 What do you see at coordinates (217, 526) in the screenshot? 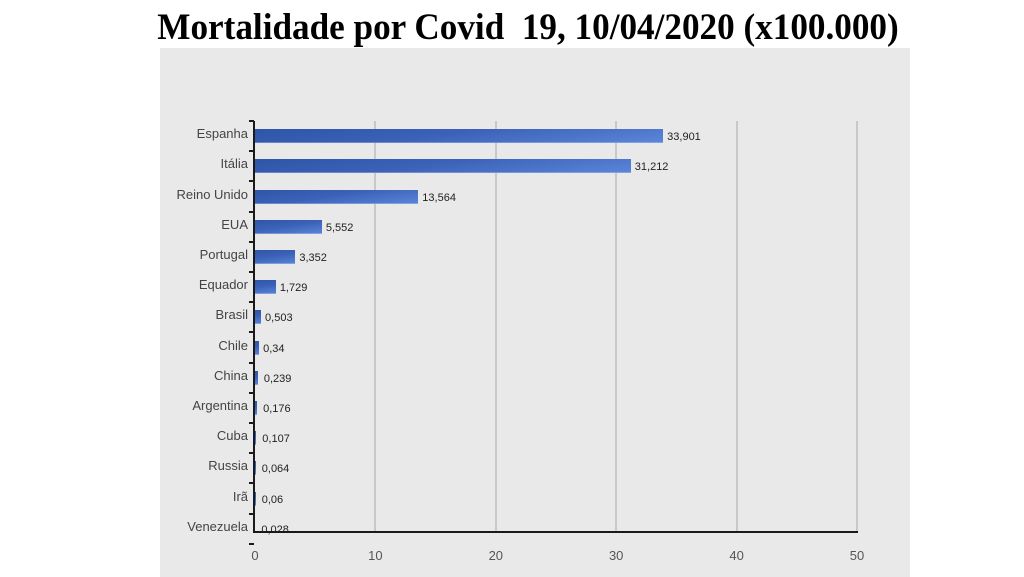
I see `category-label: Venezuela` at bounding box center [217, 526].